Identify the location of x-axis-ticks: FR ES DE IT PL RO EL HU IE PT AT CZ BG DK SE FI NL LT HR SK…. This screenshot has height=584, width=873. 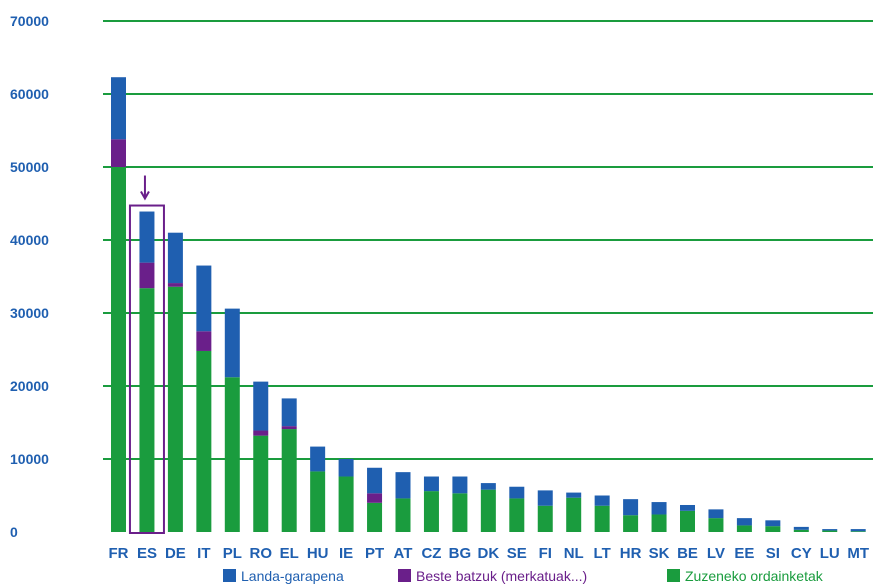
(489, 553).